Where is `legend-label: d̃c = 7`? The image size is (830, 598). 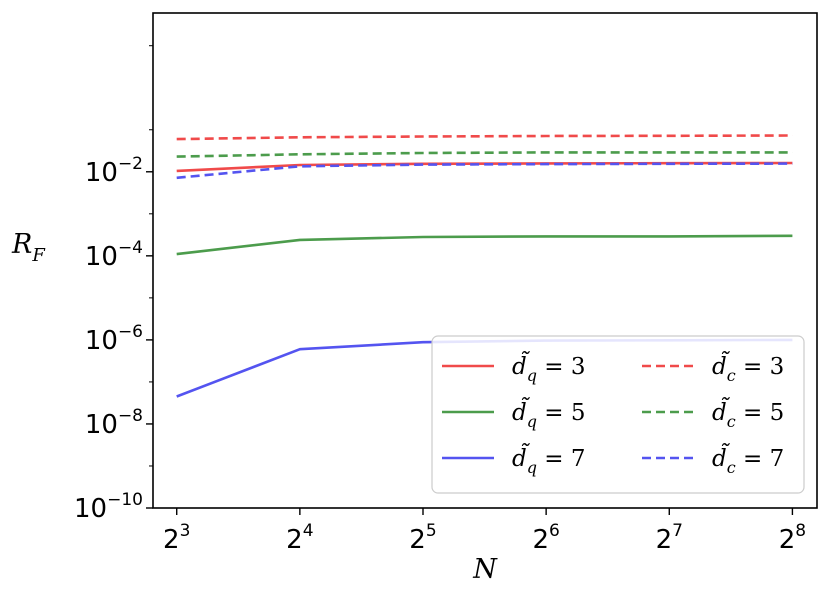
legend-label: d̃c = 7 is located at coordinates (748, 459).